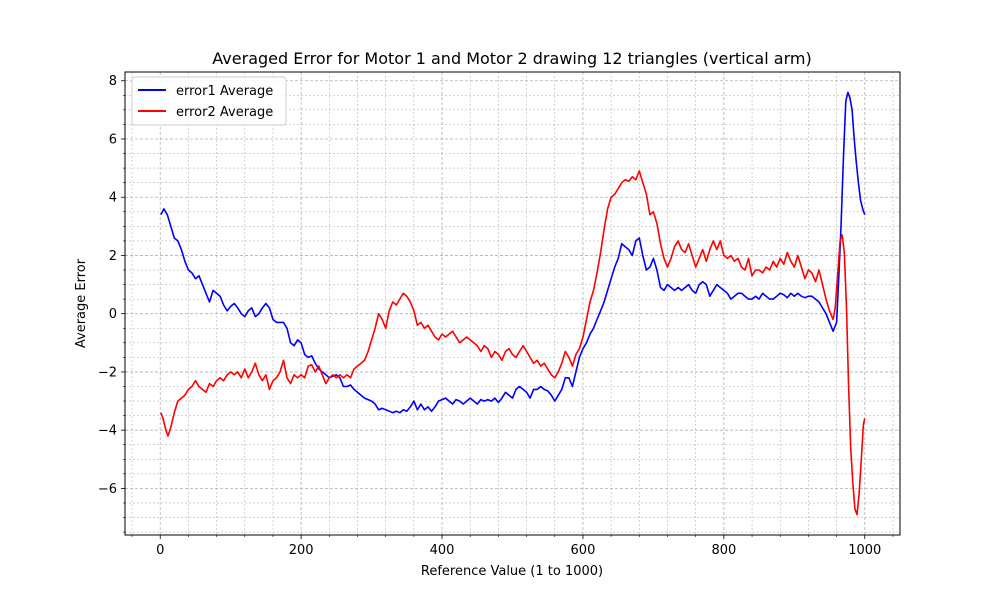 The width and height of the screenshot is (1000, 600). Describe the element at coordinates (583, 550) in the screenshot. I see `x-tick-label: 600` at that location.